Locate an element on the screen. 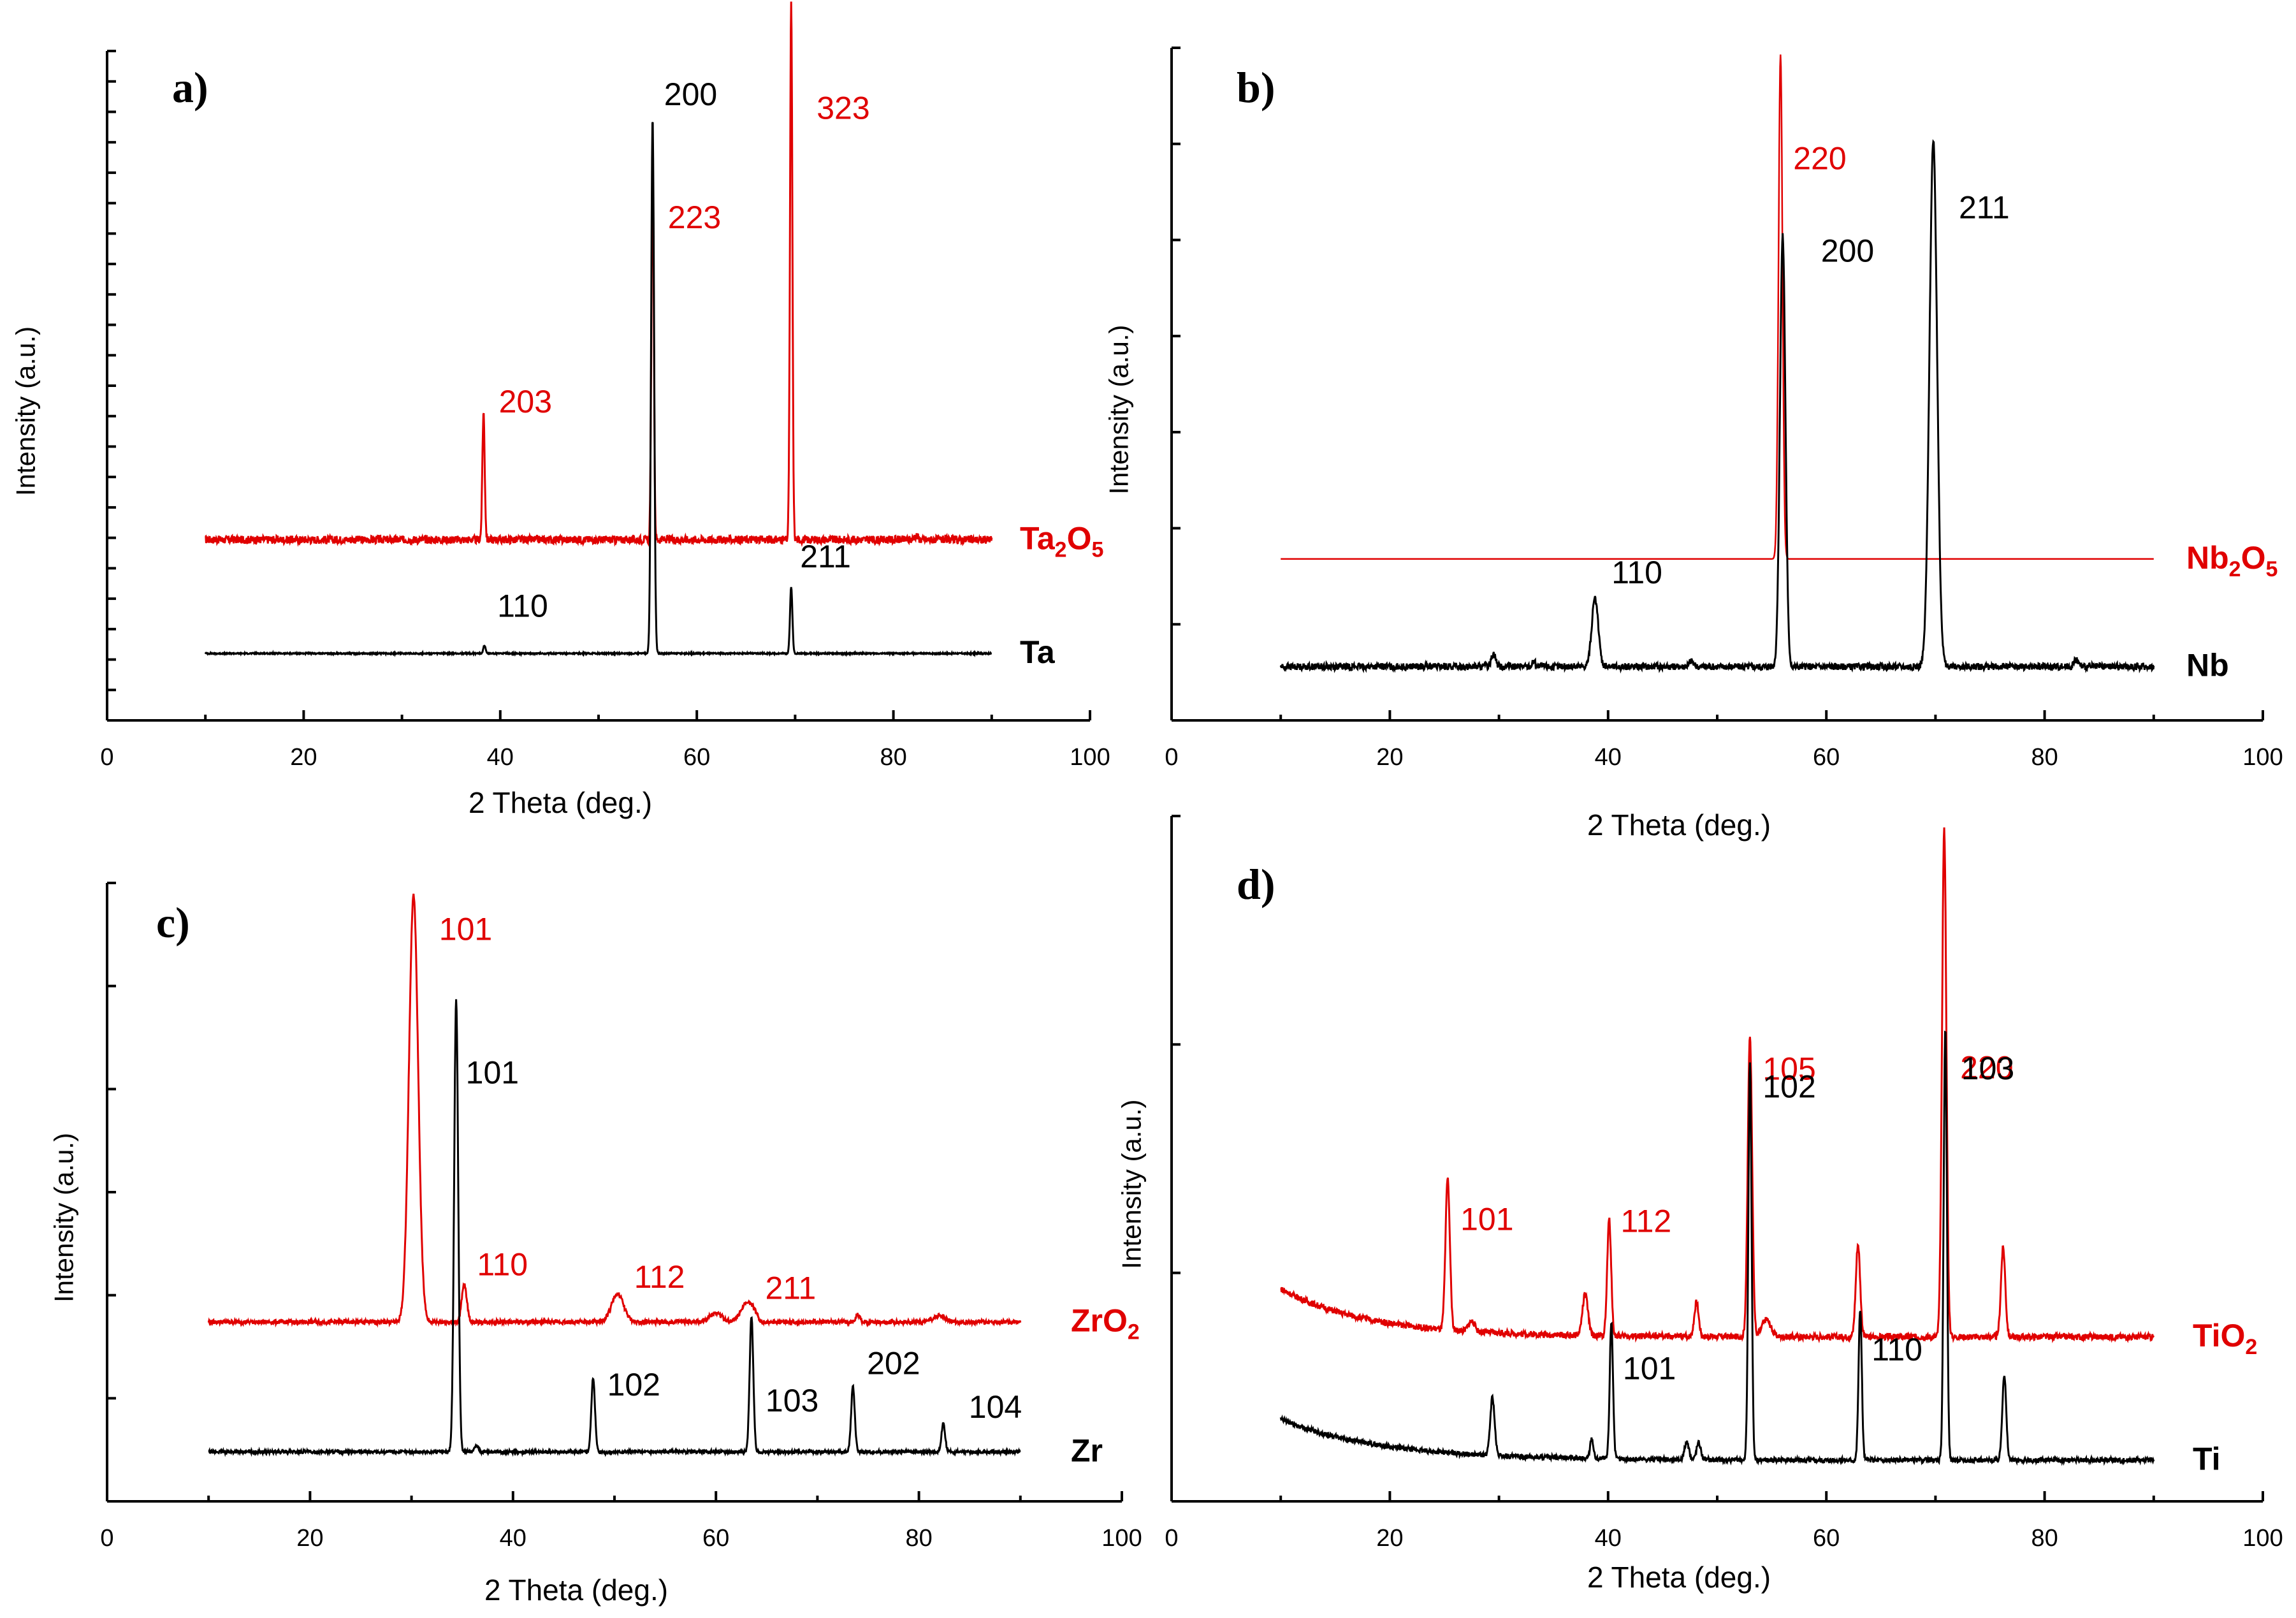 Image resolution: width=2296 pixels, height=1618 pixels. series-label: Ti is located at coordinates (2207, 1459).